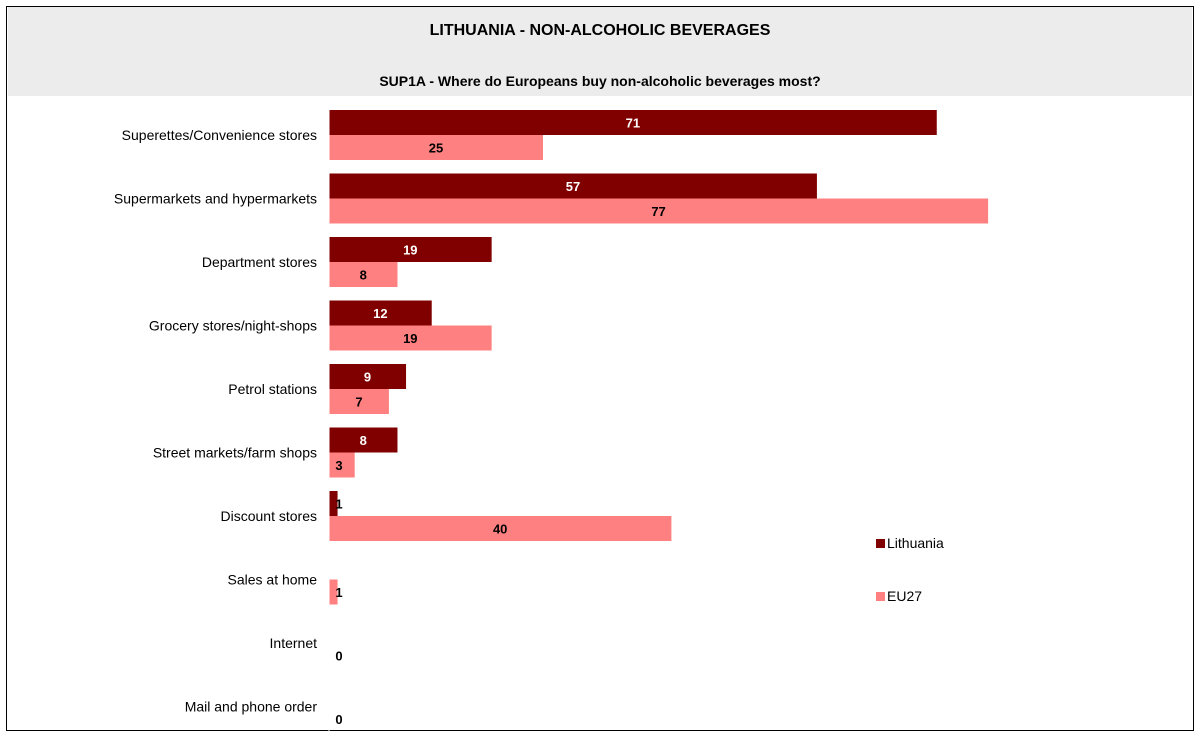 This screenshot has width=1200, height=737. Describe the element at coordinates (273, 580) in the screenshot. I see `category-label: Sales at home` at that location.